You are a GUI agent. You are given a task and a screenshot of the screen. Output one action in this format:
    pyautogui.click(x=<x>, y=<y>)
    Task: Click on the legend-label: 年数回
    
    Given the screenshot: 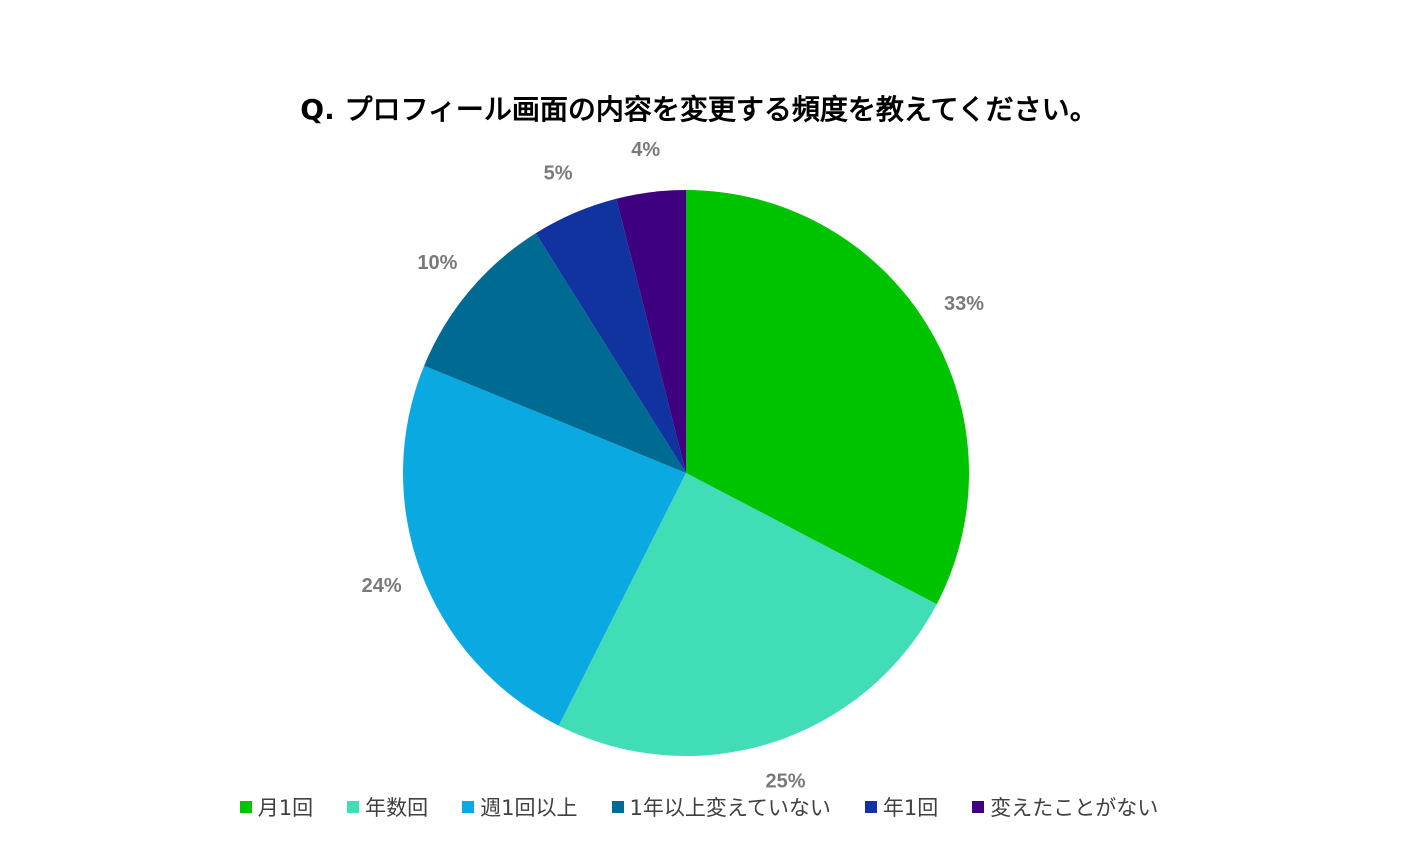 What is the action you would take?
    pyautogui.click(x=397, y=808)
    